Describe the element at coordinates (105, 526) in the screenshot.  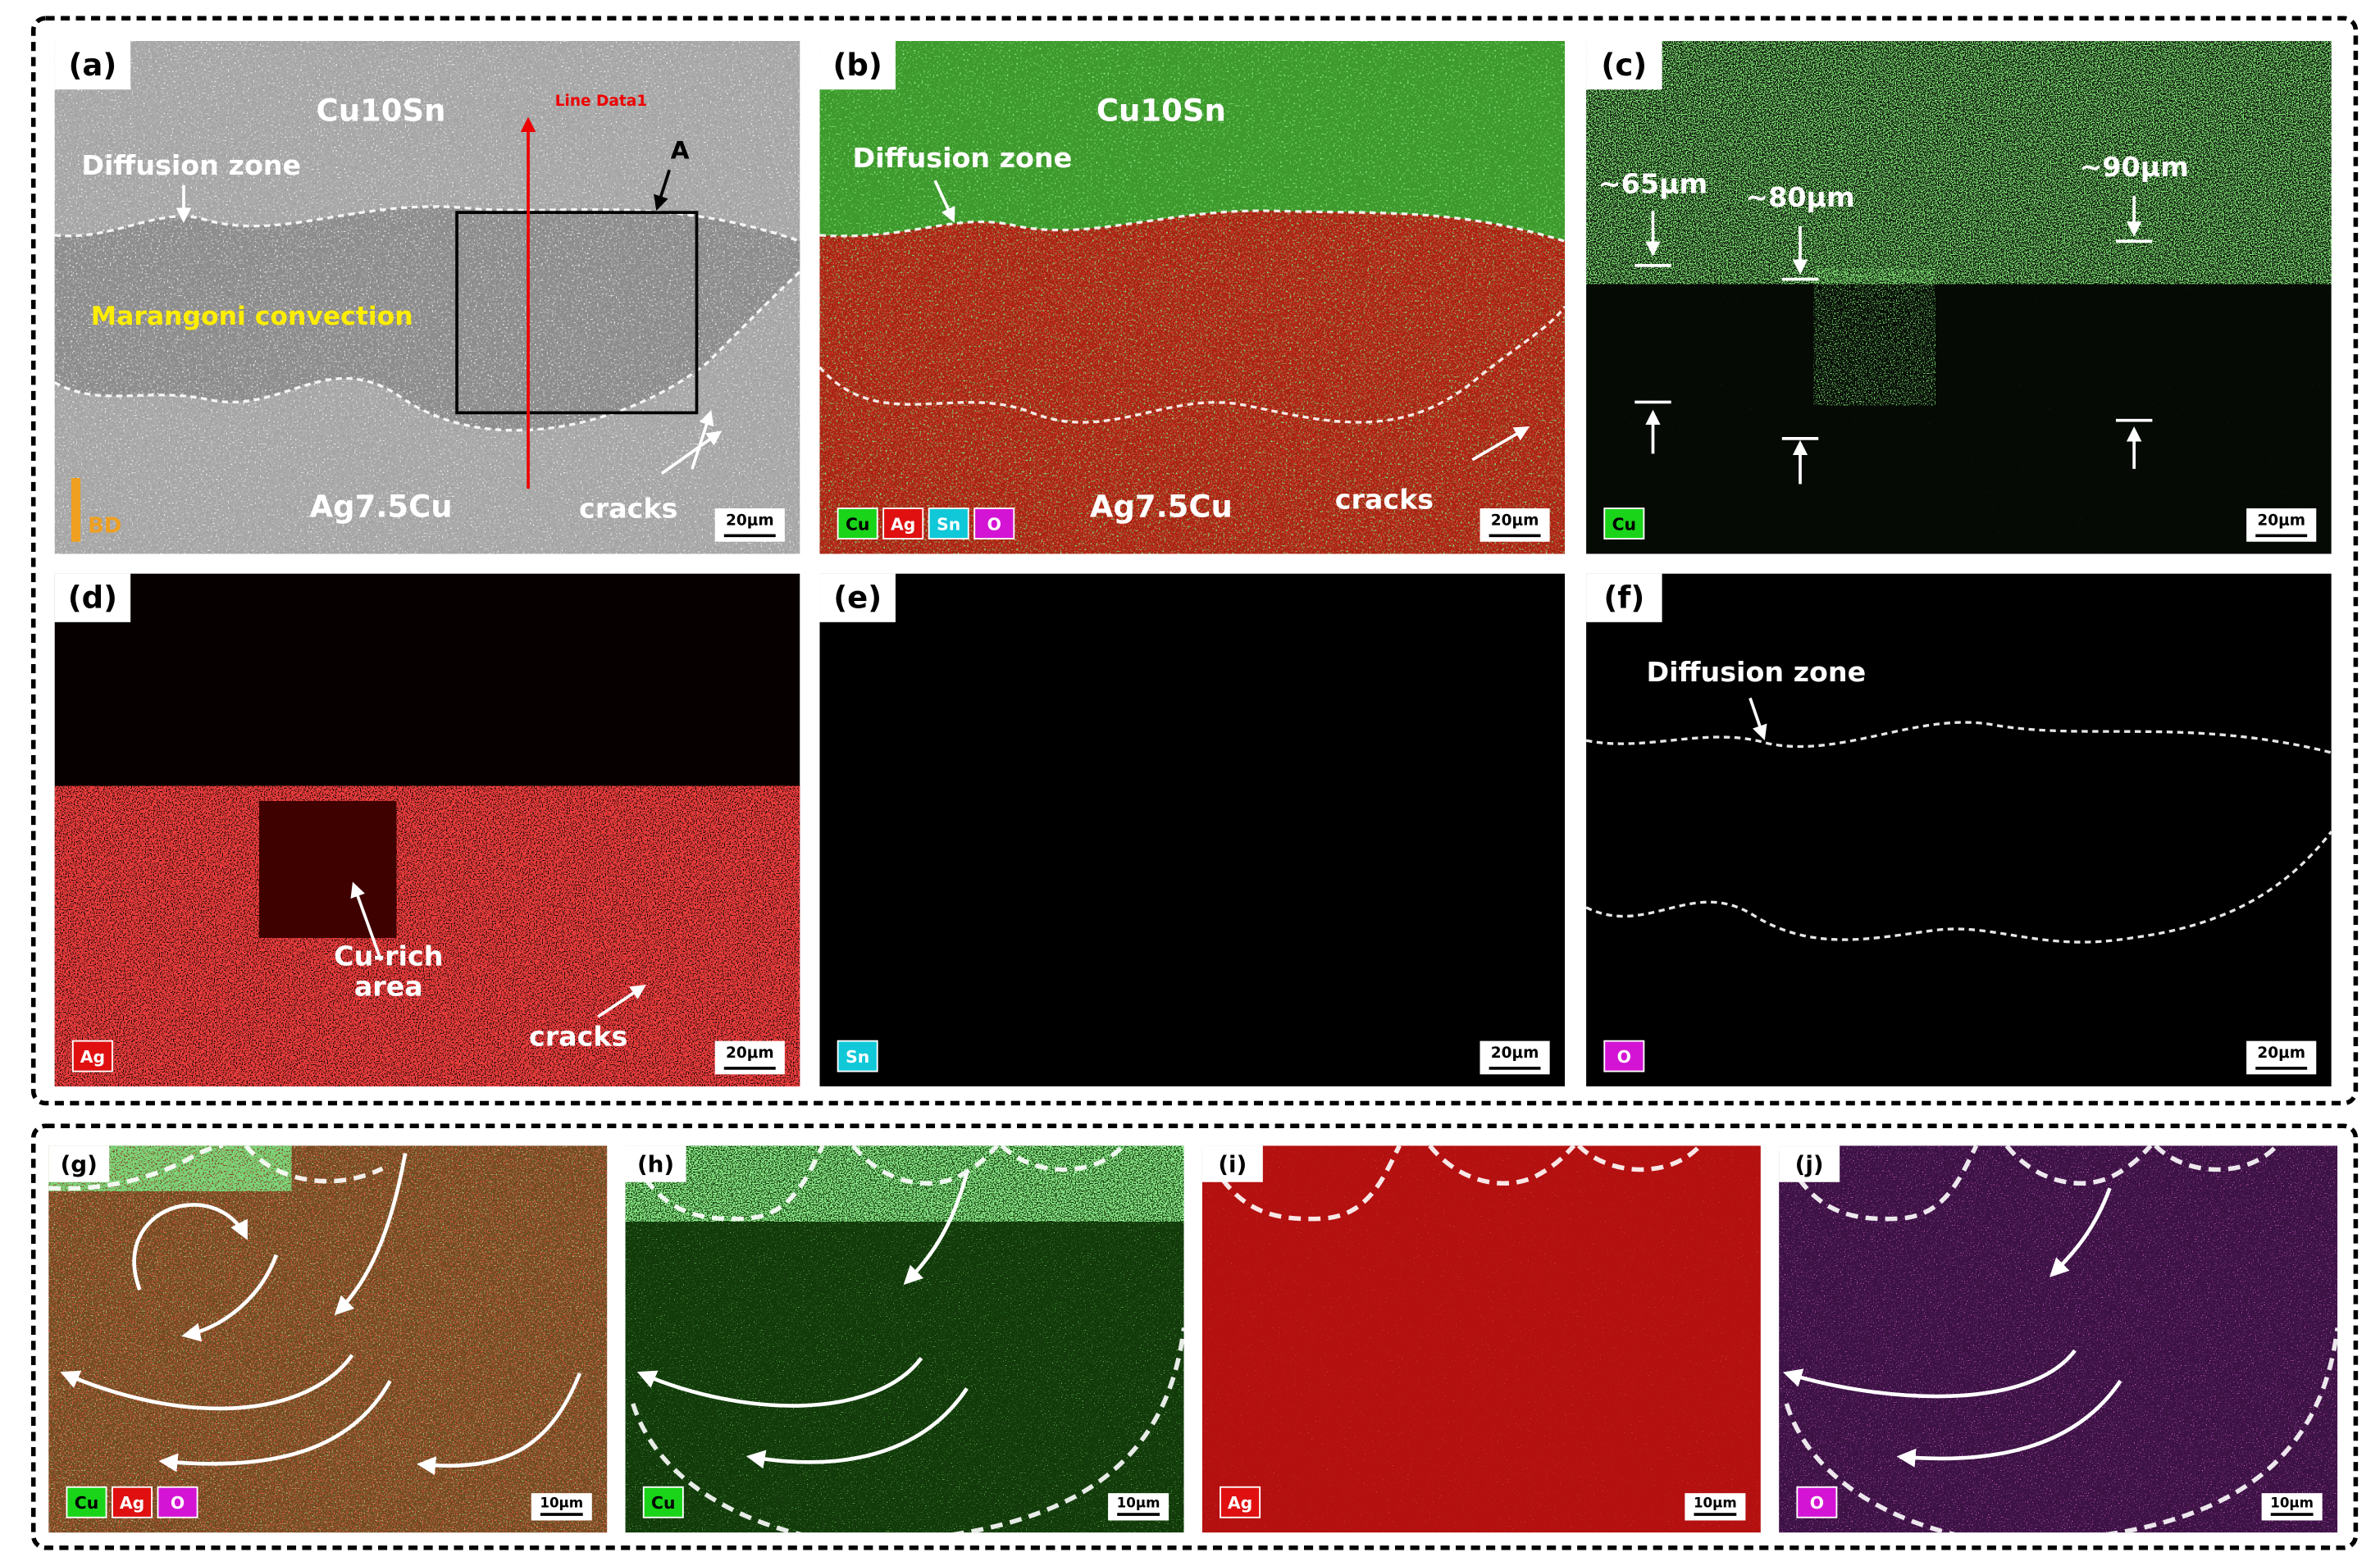
I see `annotation: BD` at that location.